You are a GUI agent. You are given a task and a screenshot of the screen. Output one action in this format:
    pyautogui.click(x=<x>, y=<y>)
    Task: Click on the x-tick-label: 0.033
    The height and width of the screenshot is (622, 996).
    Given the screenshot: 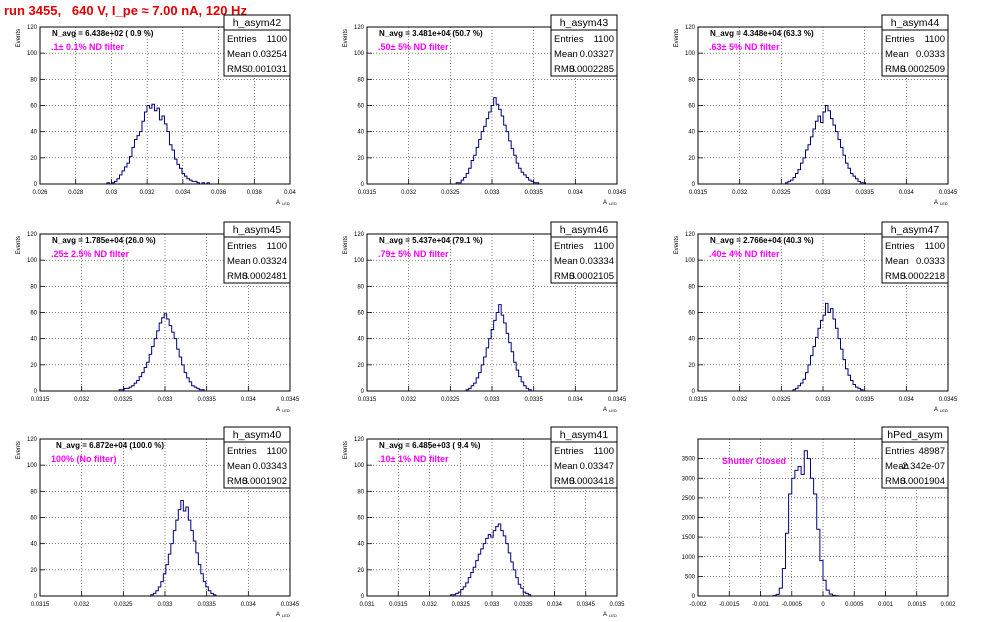 What is the action you would take?
    pyautogui.click(x=823, y=193)
    